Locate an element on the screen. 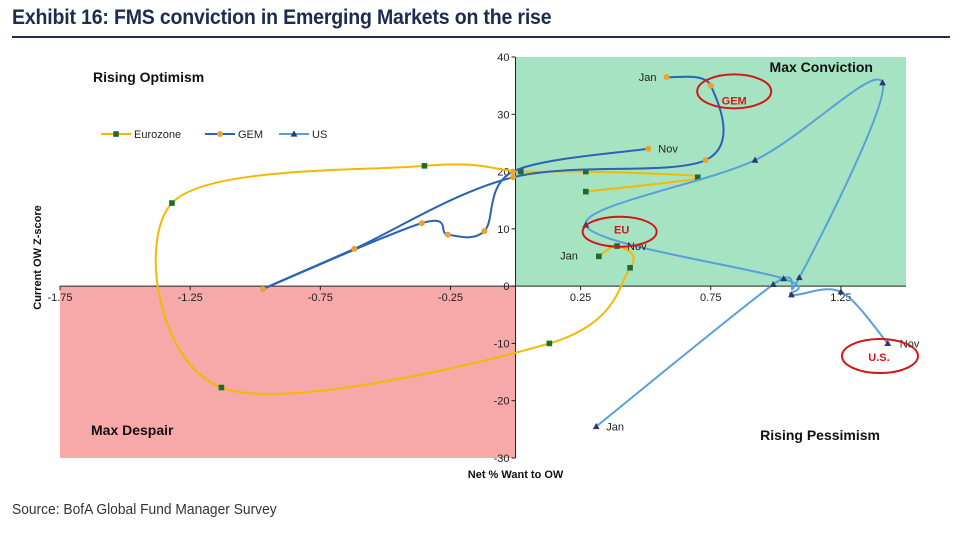 This screenshot has width=962, height=541. end-label-gem: Nov is located at coordinates (668, 150).